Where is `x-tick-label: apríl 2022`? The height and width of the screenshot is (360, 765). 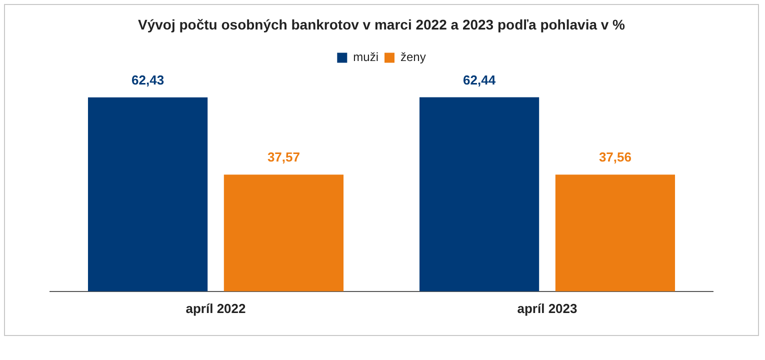 x-tick-label: apríl 2022 is located at coordinates (216, 308).